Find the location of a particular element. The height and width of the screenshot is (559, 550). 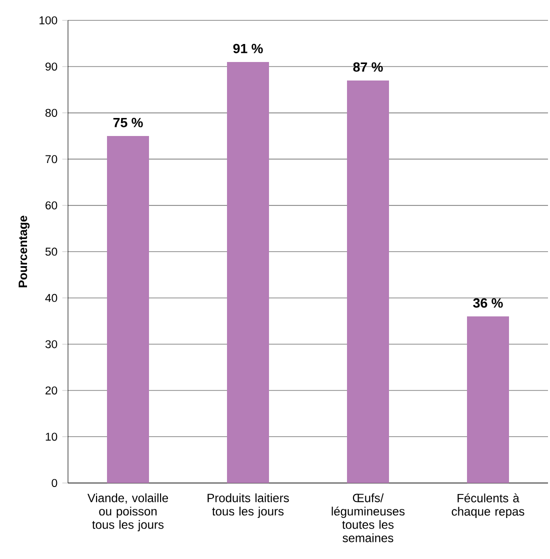

y-tick-label: 80 is located at coordinates (51, 112).